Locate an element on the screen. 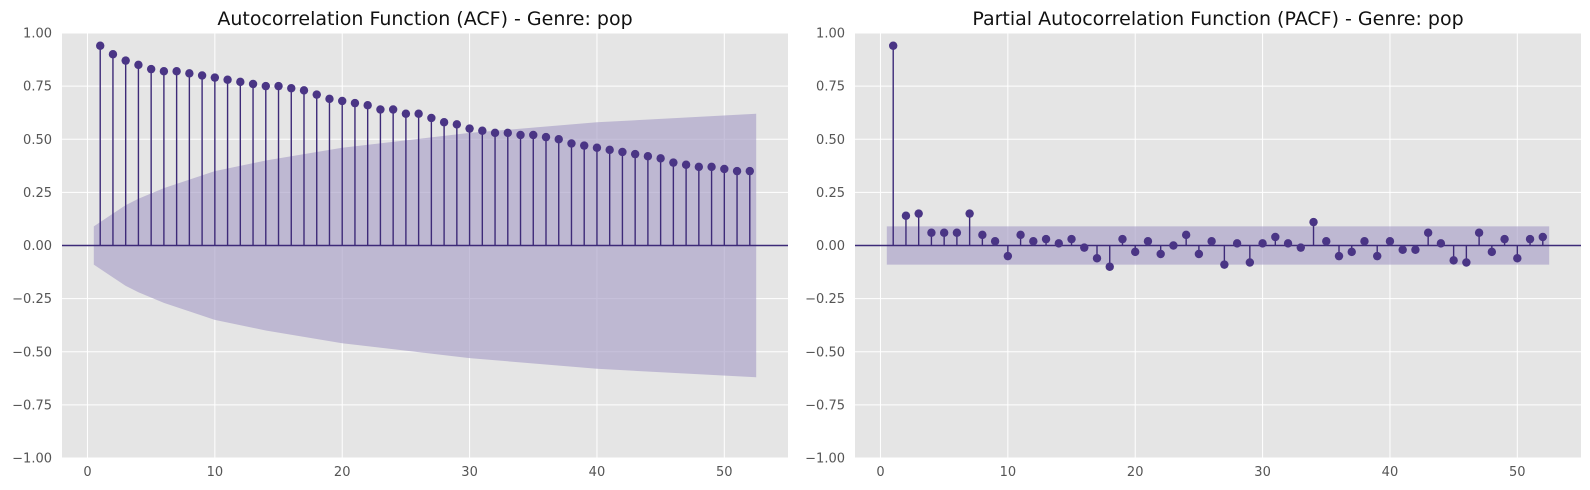  pacf-y-tick-label: 0.00 is located at coordinates (830, 246).